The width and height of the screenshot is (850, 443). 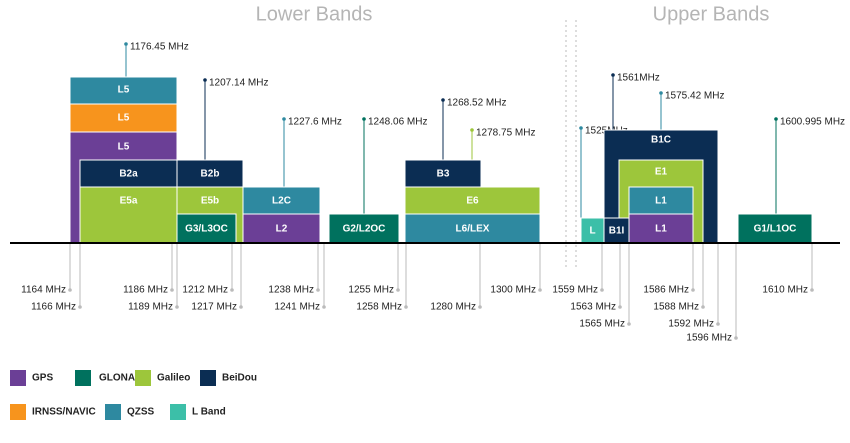 I want to click on band-label: B1I, so click(x=617, y=231).